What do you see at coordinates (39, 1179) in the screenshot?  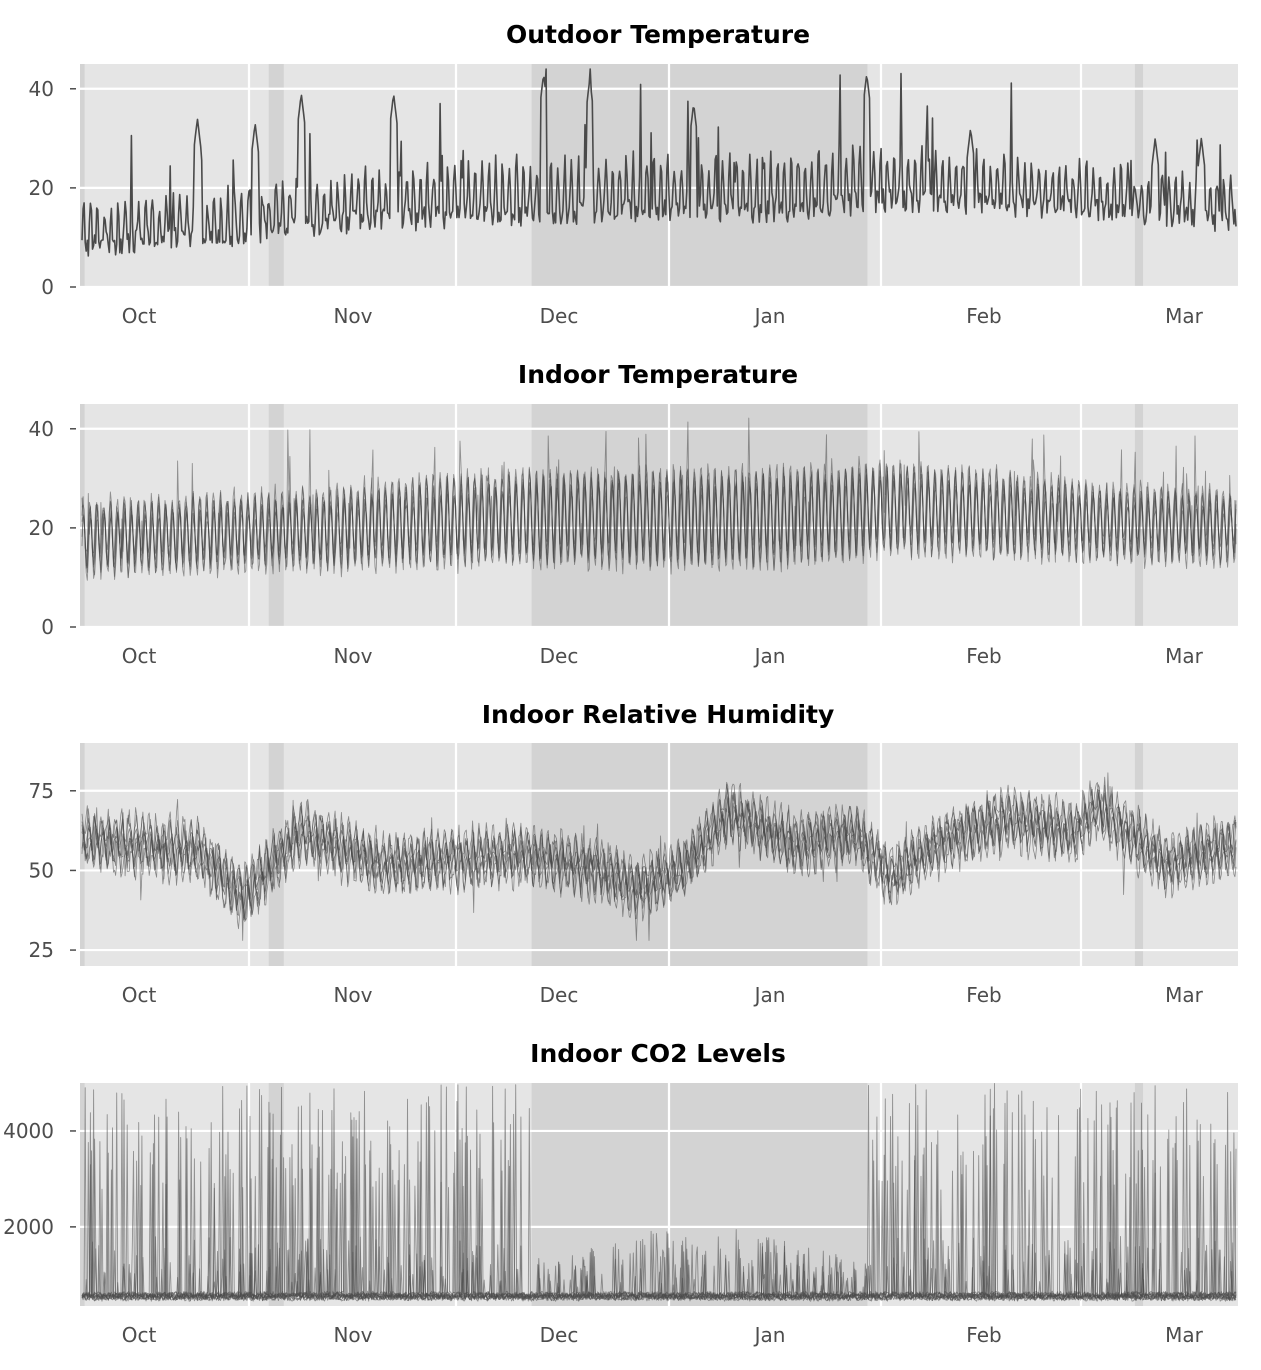 I see `y-axis: 2000 4000` at bounding box center [39, 1179].